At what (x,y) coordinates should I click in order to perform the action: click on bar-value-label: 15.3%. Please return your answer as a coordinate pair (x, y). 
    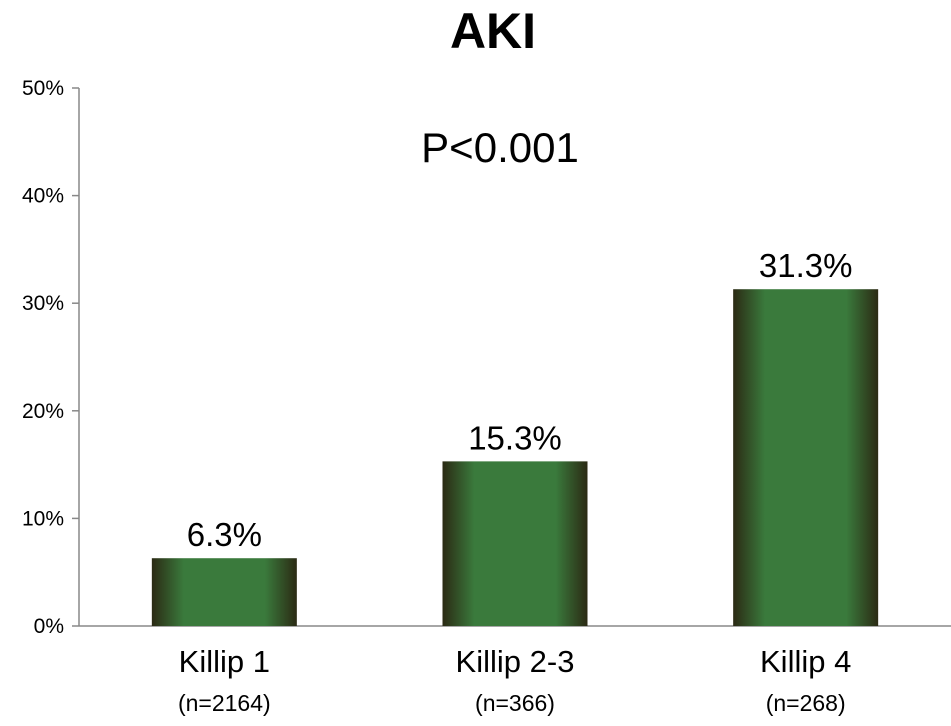
    Looking at the image, I should click on (515, 437).